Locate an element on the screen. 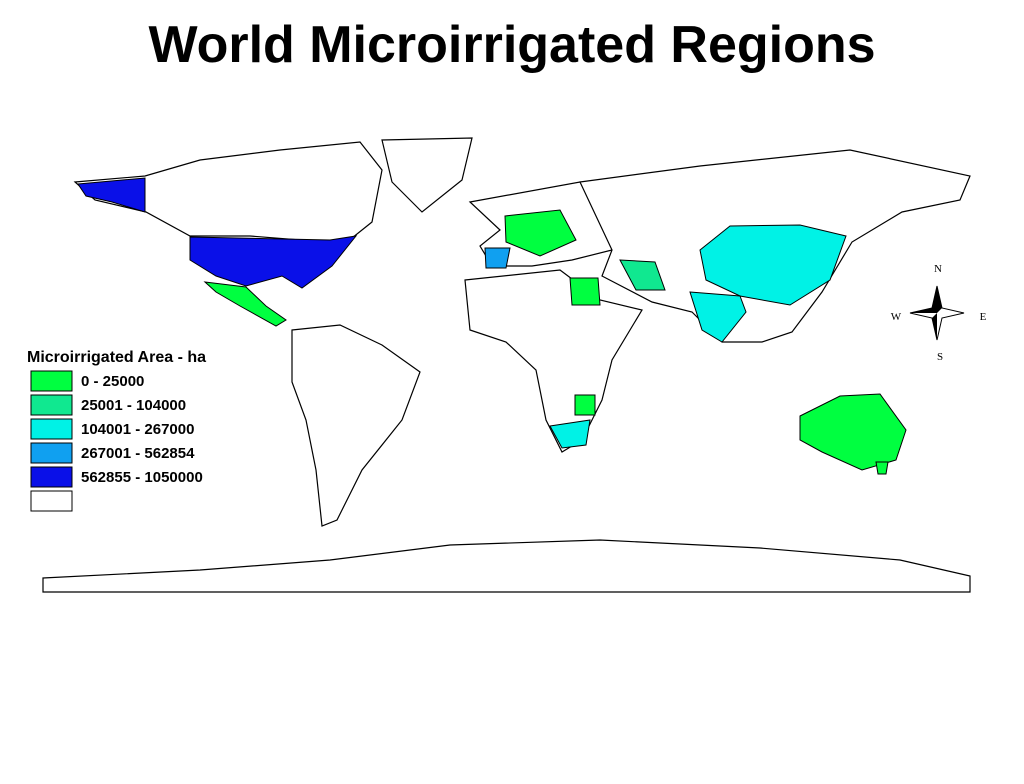  tasmania is located at coordinates (882, 468).